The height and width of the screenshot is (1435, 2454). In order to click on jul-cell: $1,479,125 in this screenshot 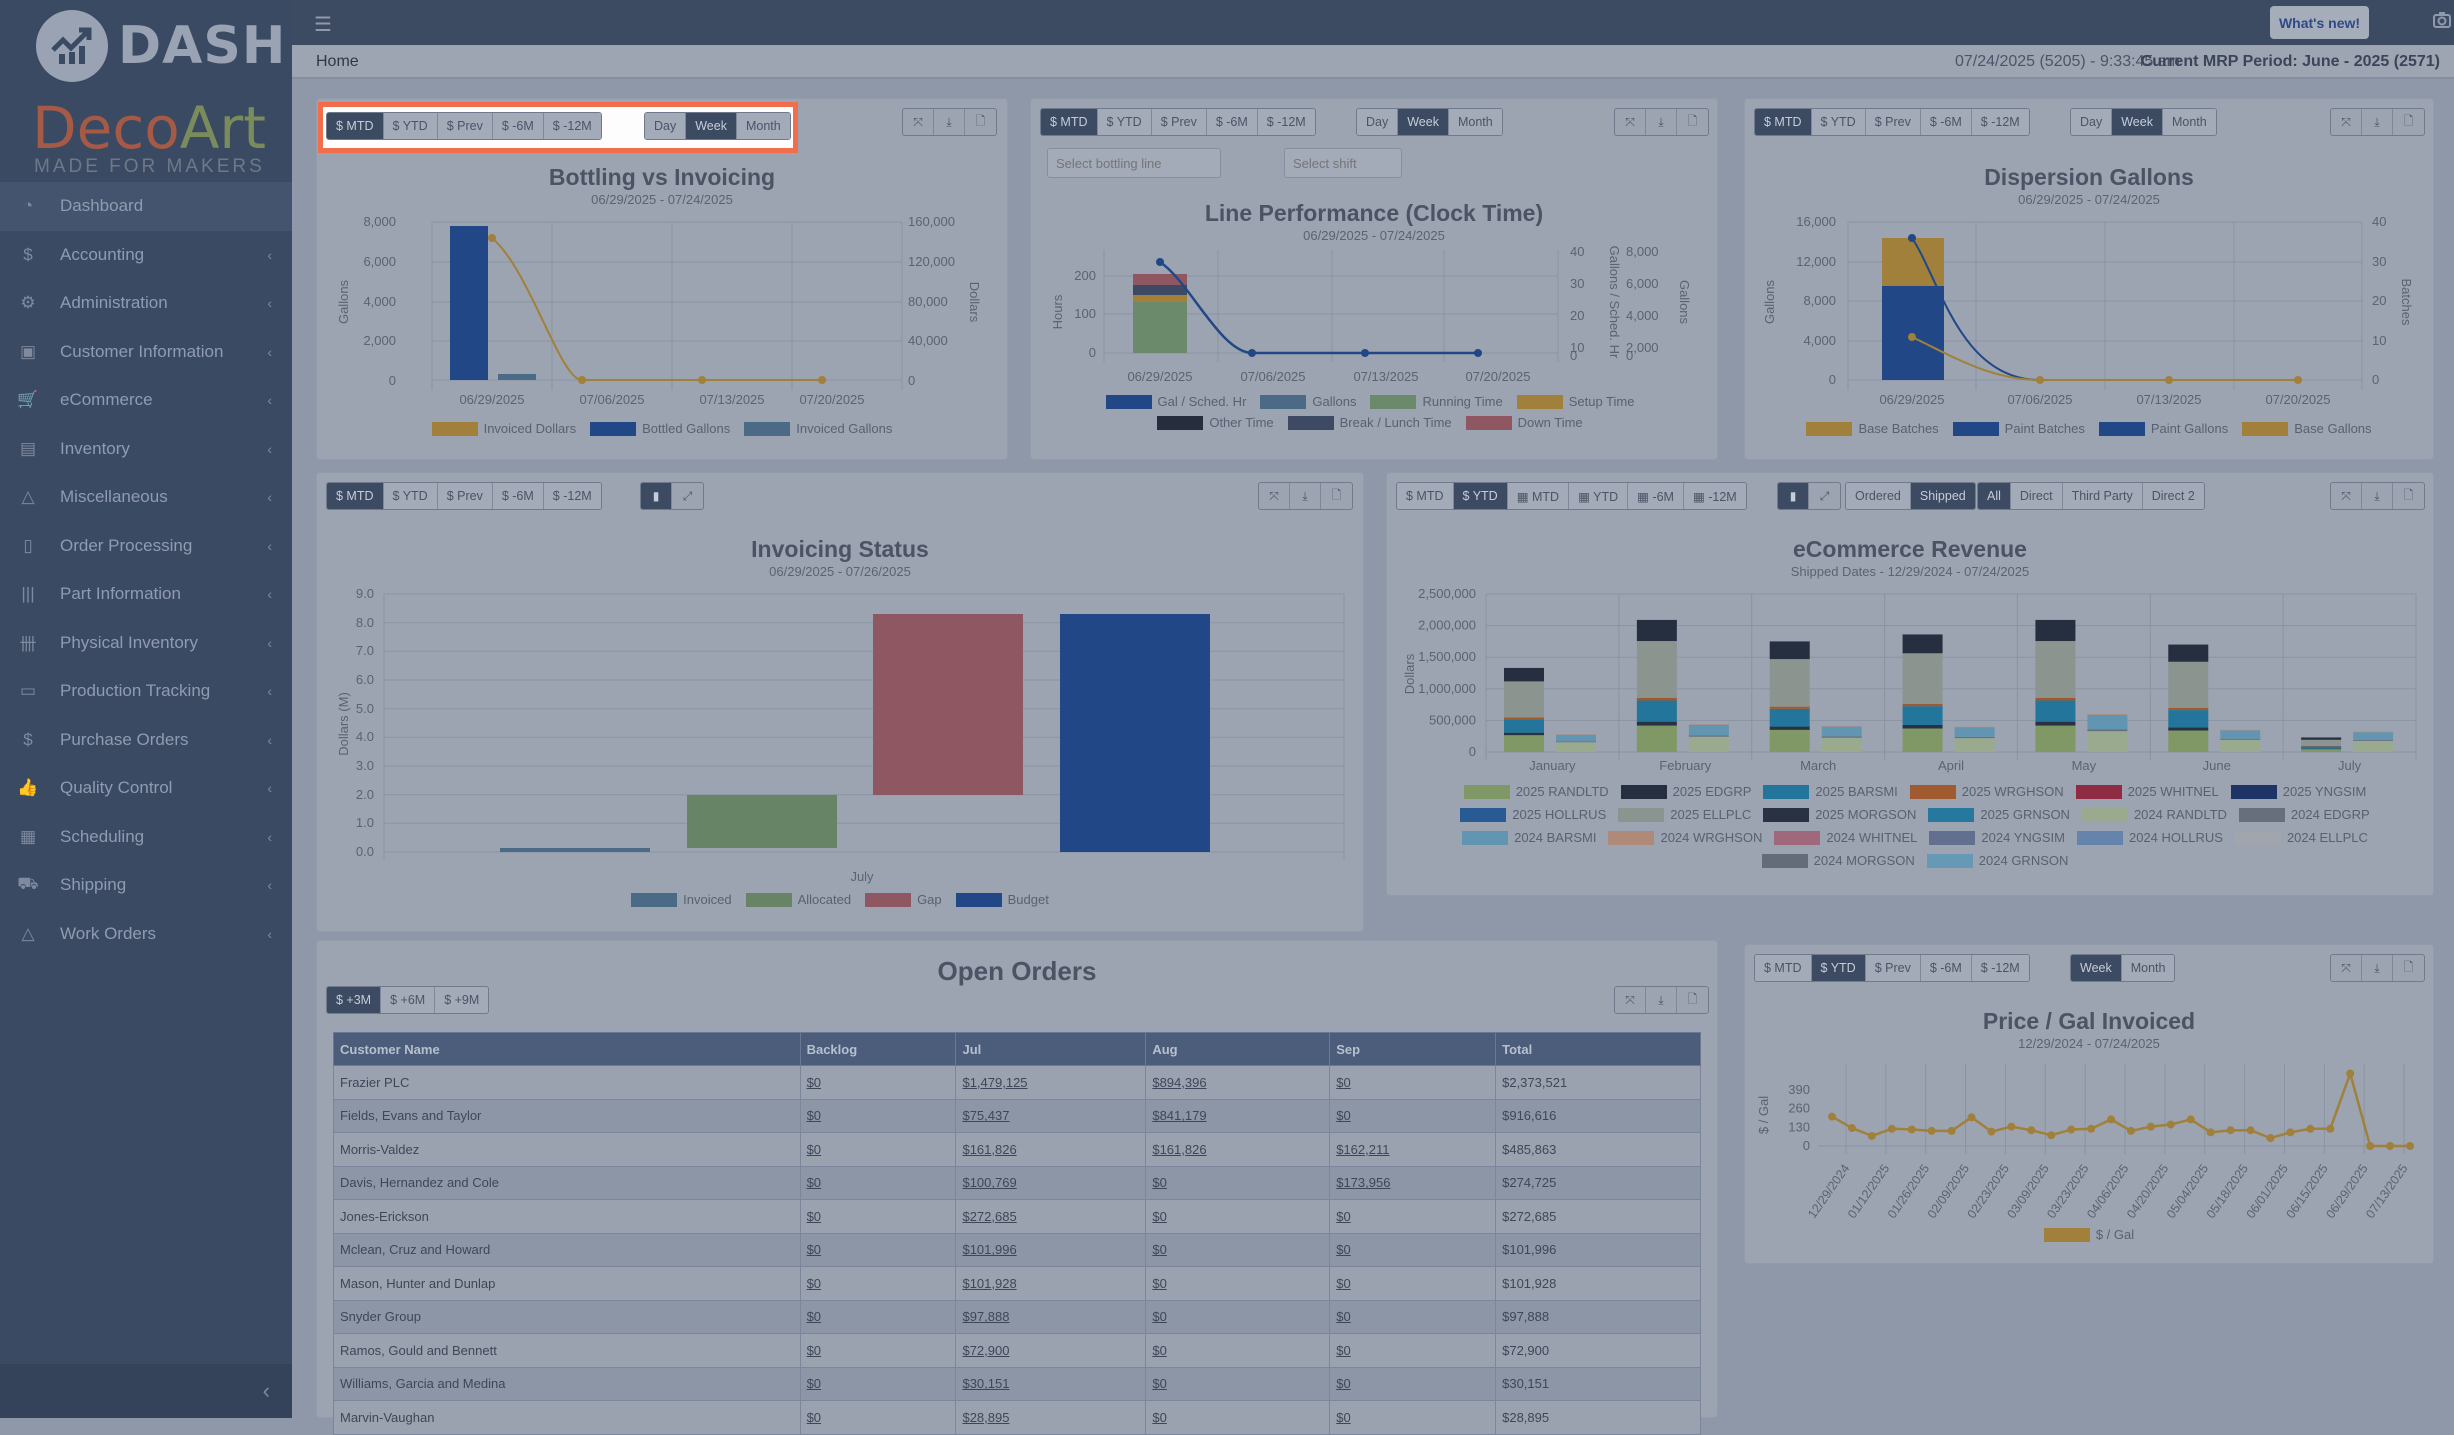, I will do `click(1051, 1082)`.